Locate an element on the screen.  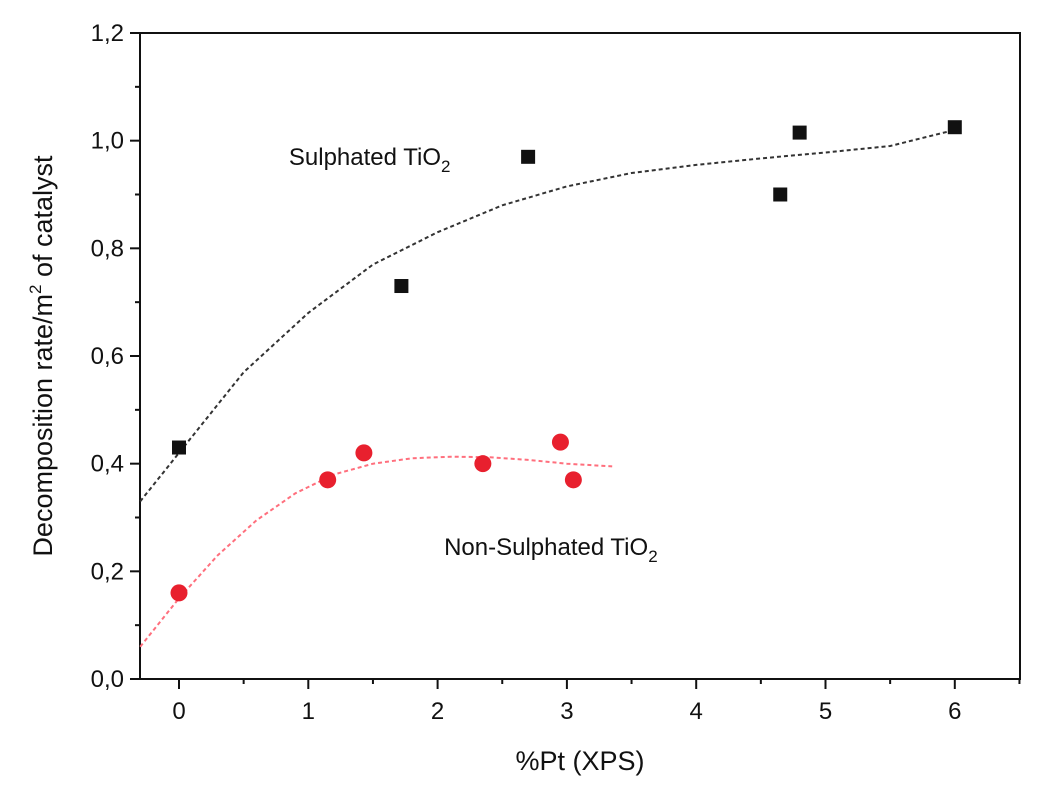
series-annotation-2: Non-Sulphated TiO2 is located at coordinates (551, 550).